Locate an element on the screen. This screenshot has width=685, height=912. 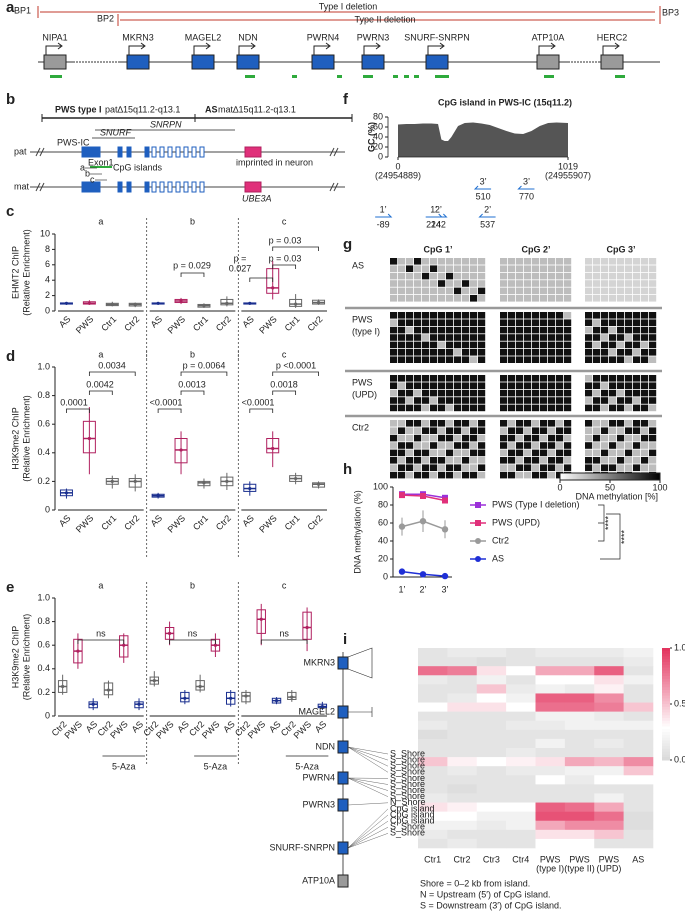
panel-label: e is located at coordinates (10, 587).